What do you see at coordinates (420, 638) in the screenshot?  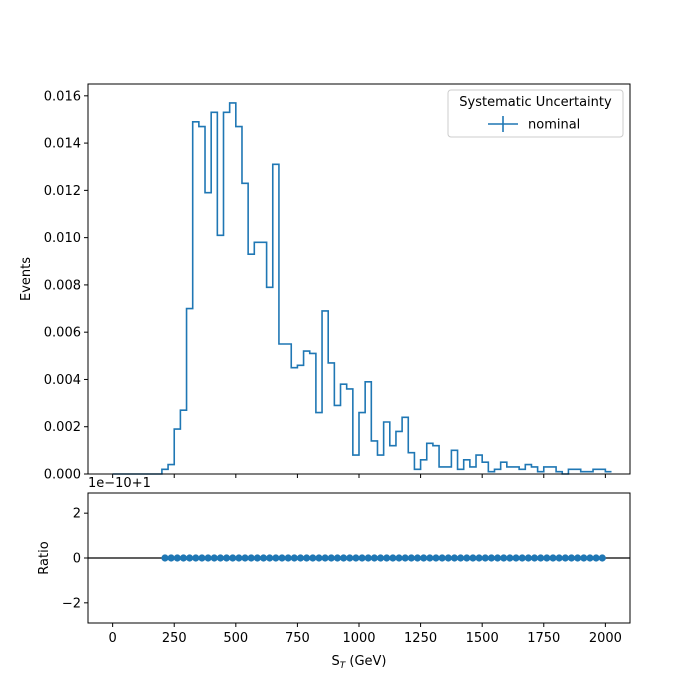 I see `ratio-x-tick-label: 1250` at bounding box center [420, 638].